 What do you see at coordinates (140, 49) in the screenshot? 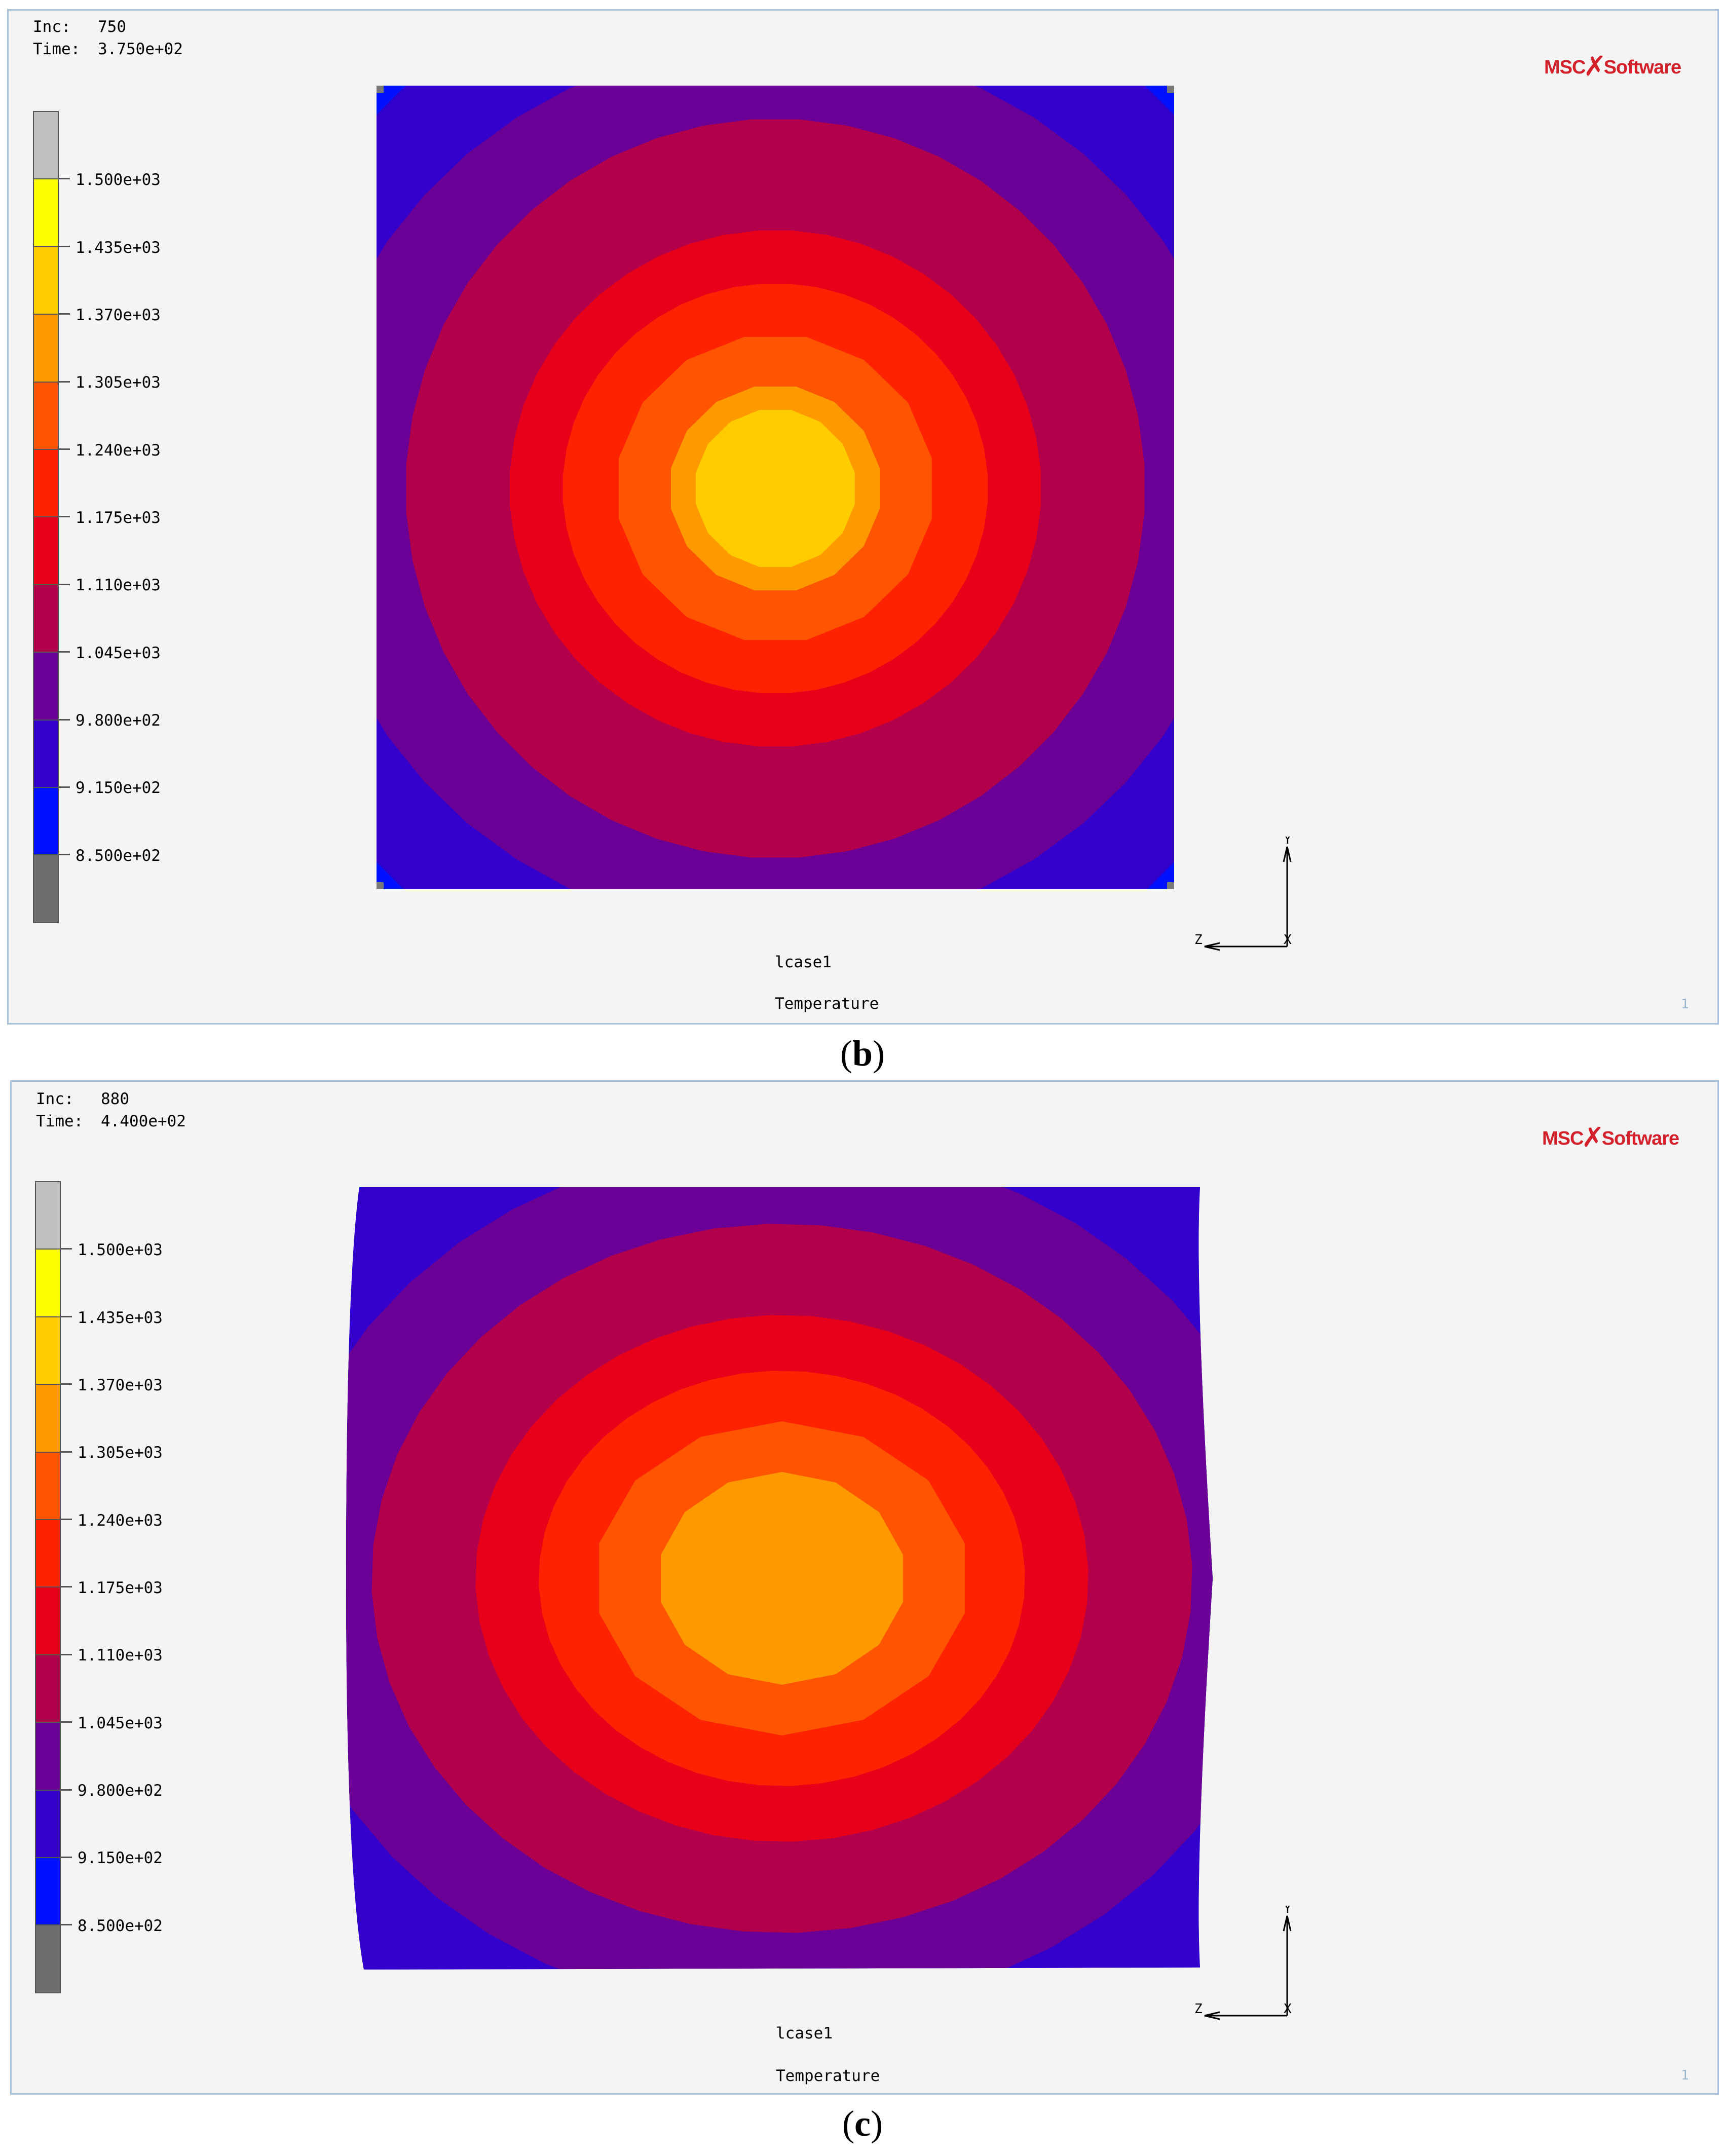
I see `time-value: 3.750e+02` at bounding box center [140, 49].